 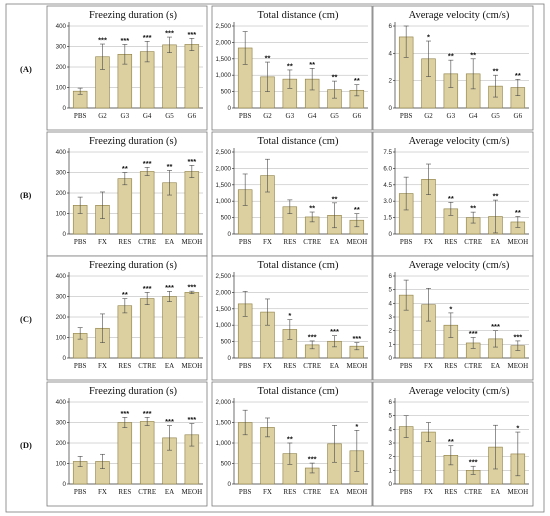 What do you see at coordinates (391, 470) in the screenshot?
I see `y-tick-label: 1` at bounding box center [391, 470].